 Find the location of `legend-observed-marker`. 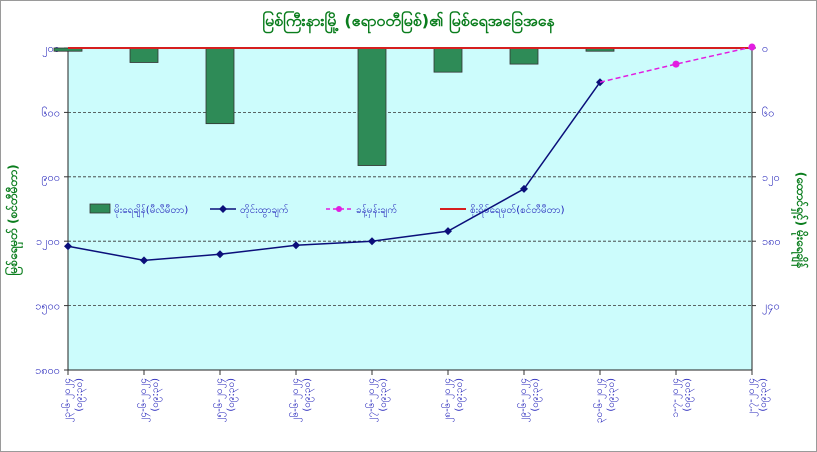

legend-observed-marker is located at coordinates (223, 209).